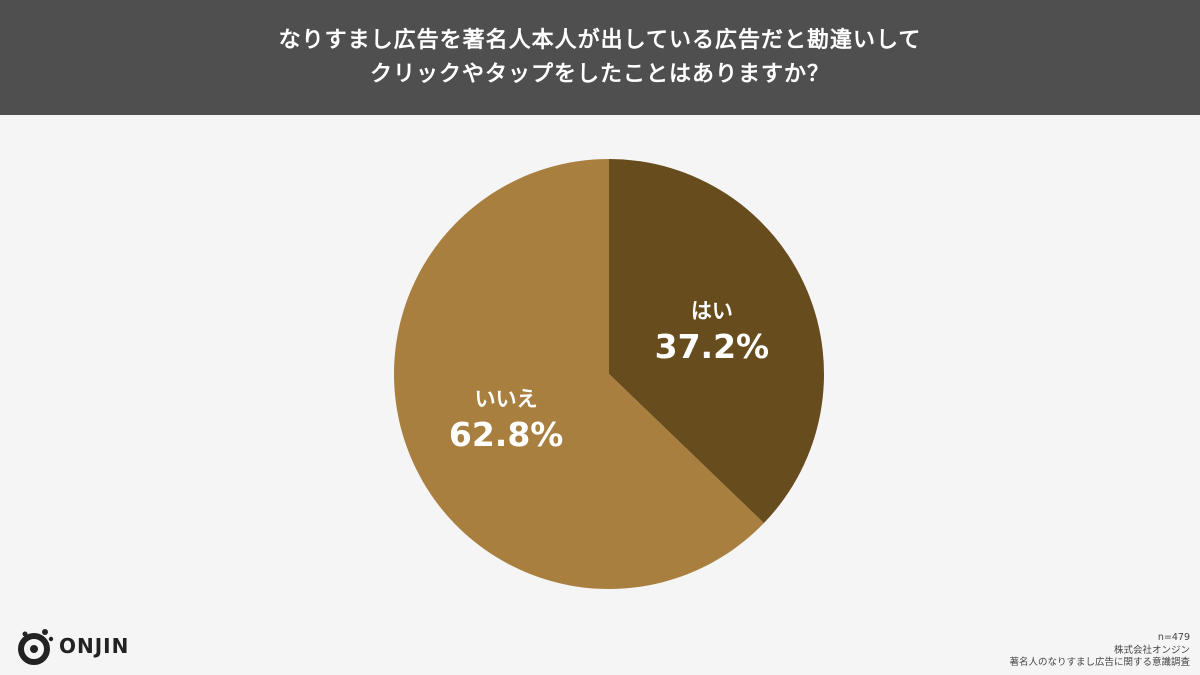  Describe the element at coordinates (36, 647) in the screenshot. I see `onjin-logo-icon` at that location.